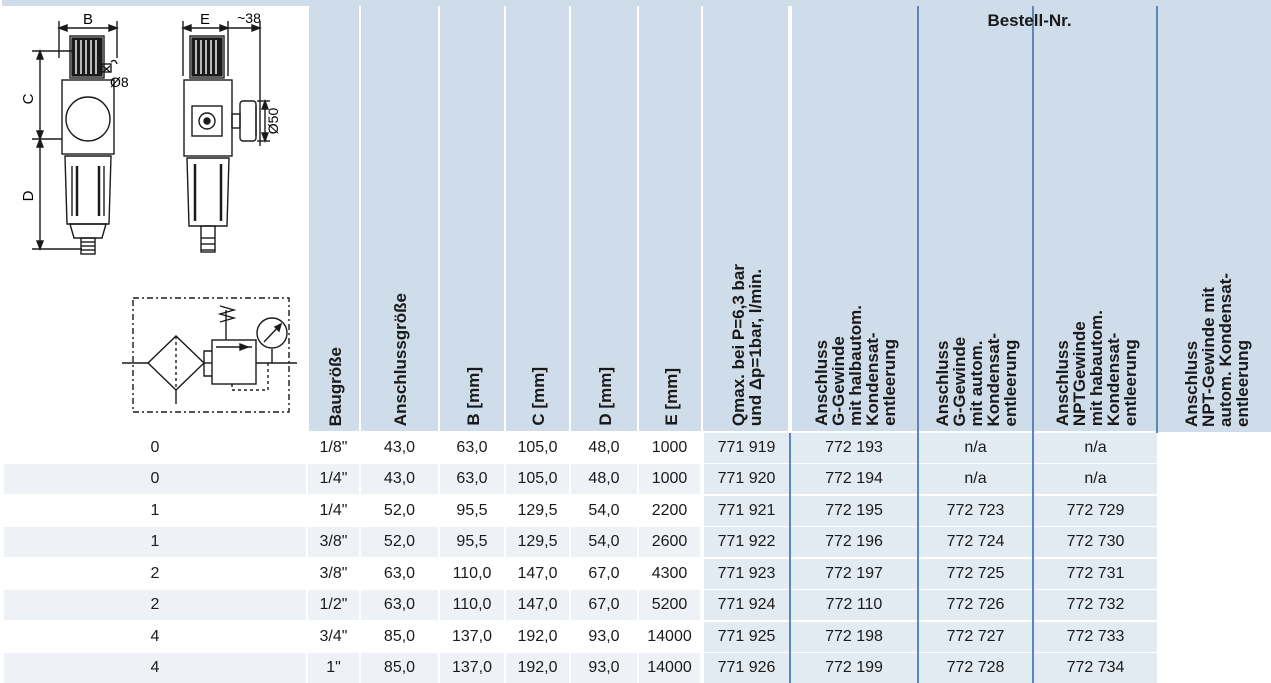 The image size is (1271, 683). What do you see at coordinates (333, 606) in the screenshot?
I see `cell-port: 1/2"` at bounding box center [333, 606].